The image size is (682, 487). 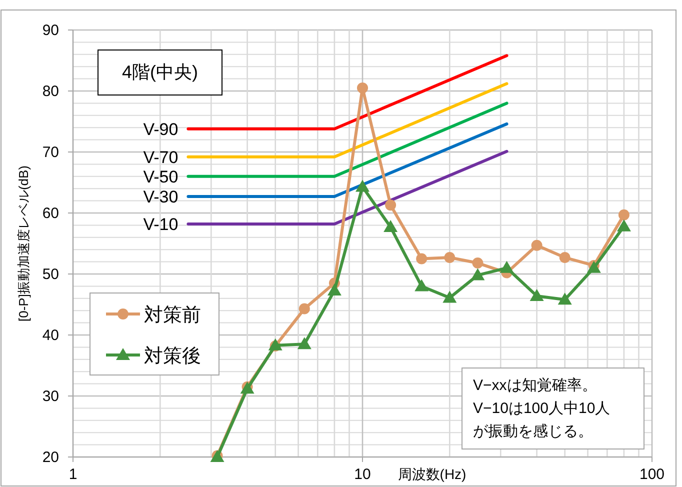 What do you see at coordinates (652, 474) in the screenshot?
I see `x-tick-label: 100` at bounding box center [652, 474].